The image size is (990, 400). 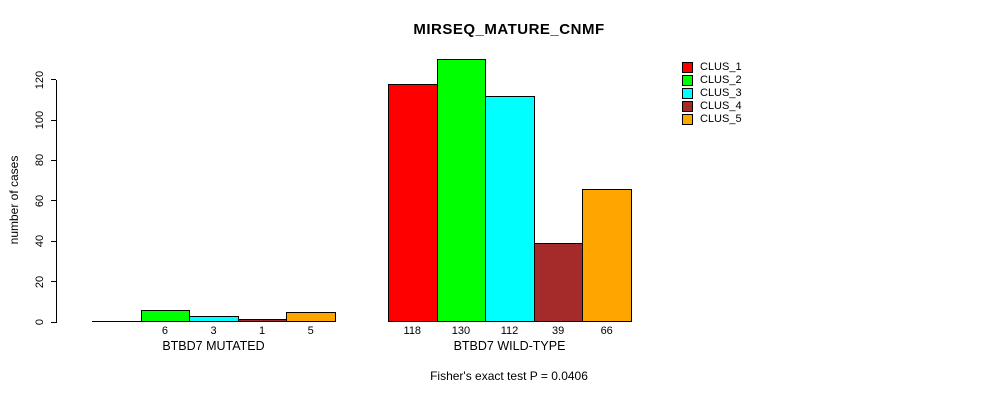 I want to click on x-group-label: BTBD7 MUTATED, so click(x=213, y=346).